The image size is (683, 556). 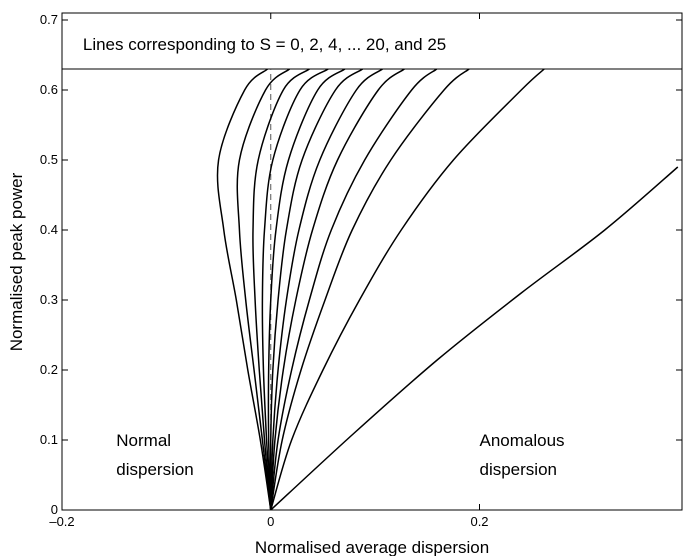 I want to click on x-tick-label: 0.2, so click(x=479, y=521).